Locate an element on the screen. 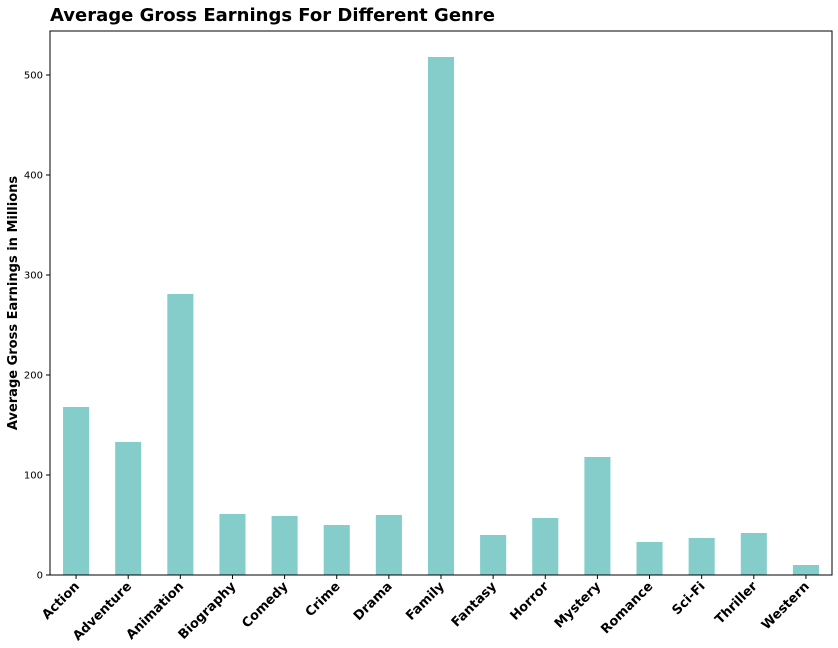 This screenshot has width=838, height=648. bar-adventure is located at coordinates (128, 508).